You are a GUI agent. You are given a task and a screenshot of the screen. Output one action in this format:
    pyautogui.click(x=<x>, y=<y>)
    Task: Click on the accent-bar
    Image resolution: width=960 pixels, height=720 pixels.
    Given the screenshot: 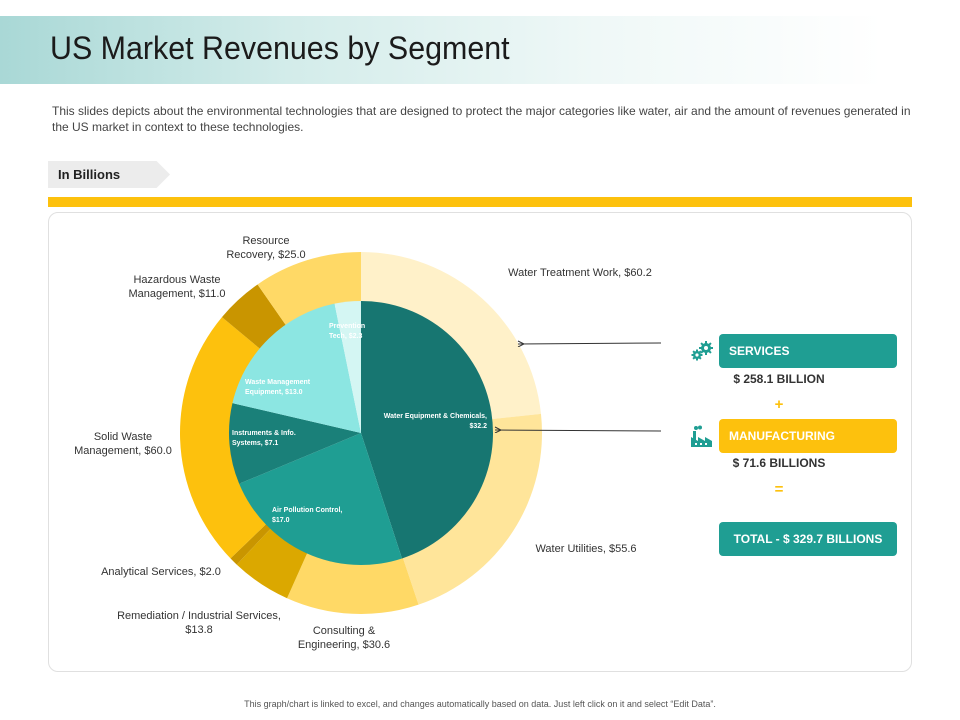 What is the action you would take?
    pyautogui.click(x=480, y=202)
    